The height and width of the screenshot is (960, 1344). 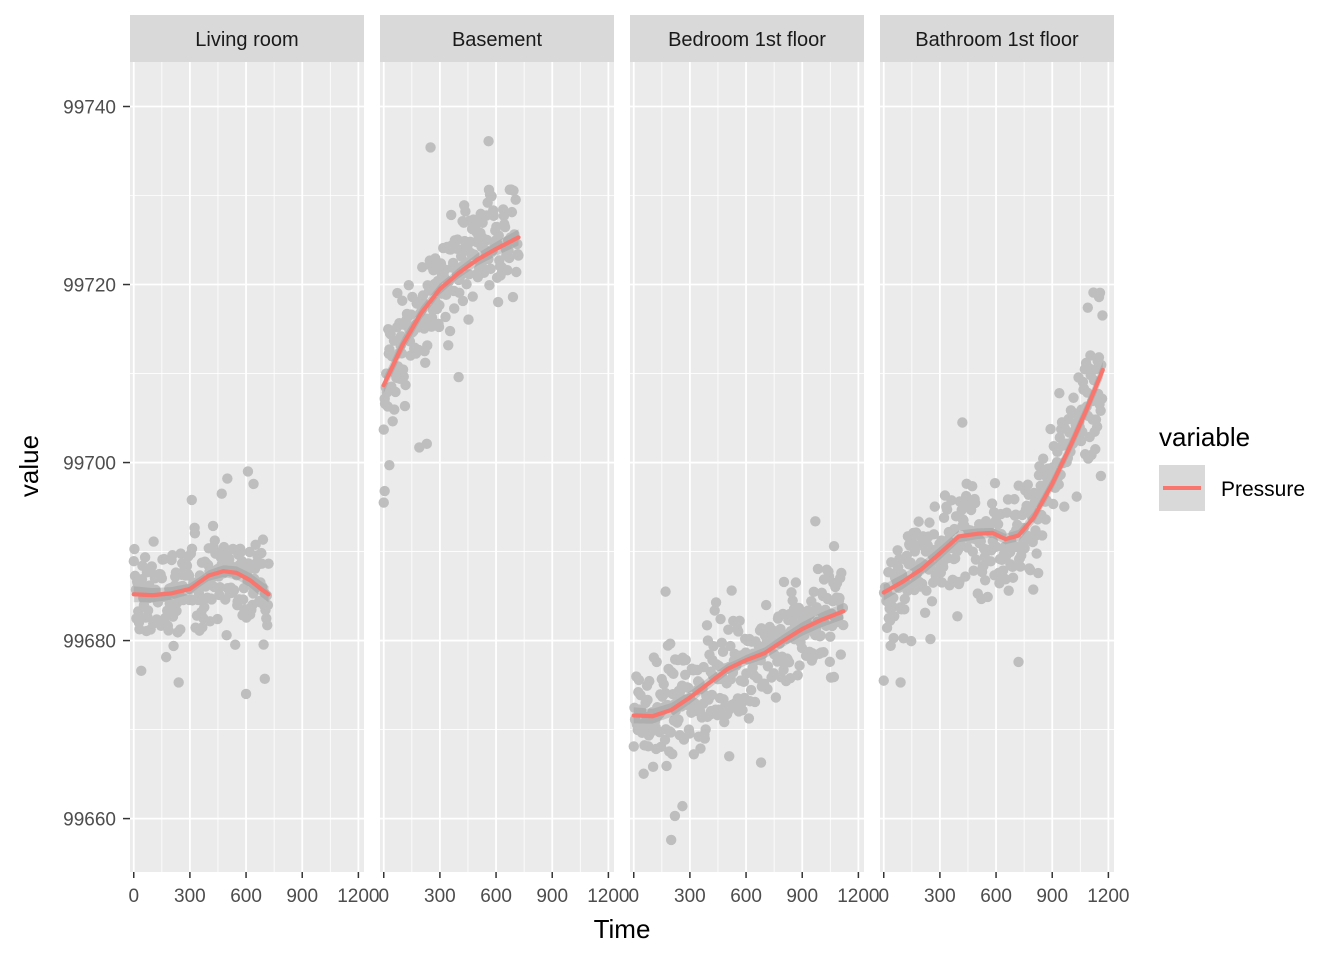 I want to click on y-tick-label: 99660, so click(x=89, y=820).